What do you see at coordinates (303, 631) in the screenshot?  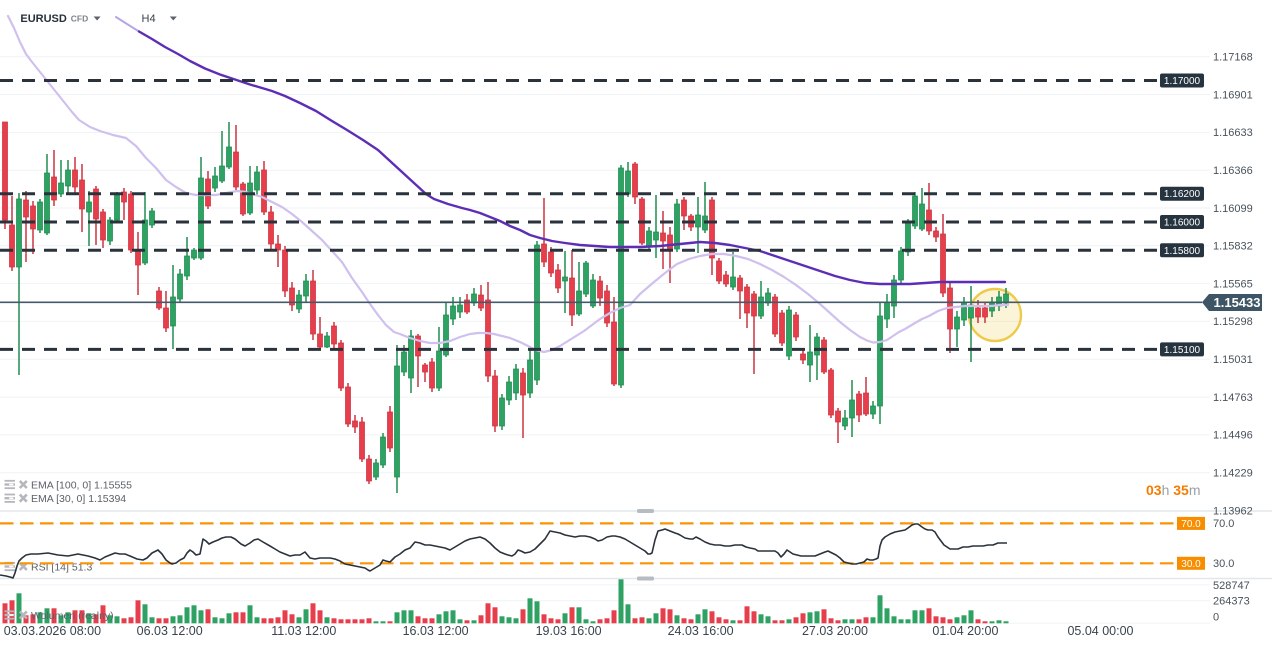 I see `svg-text: 11.03 12:00` at bounding box center [303, 631].